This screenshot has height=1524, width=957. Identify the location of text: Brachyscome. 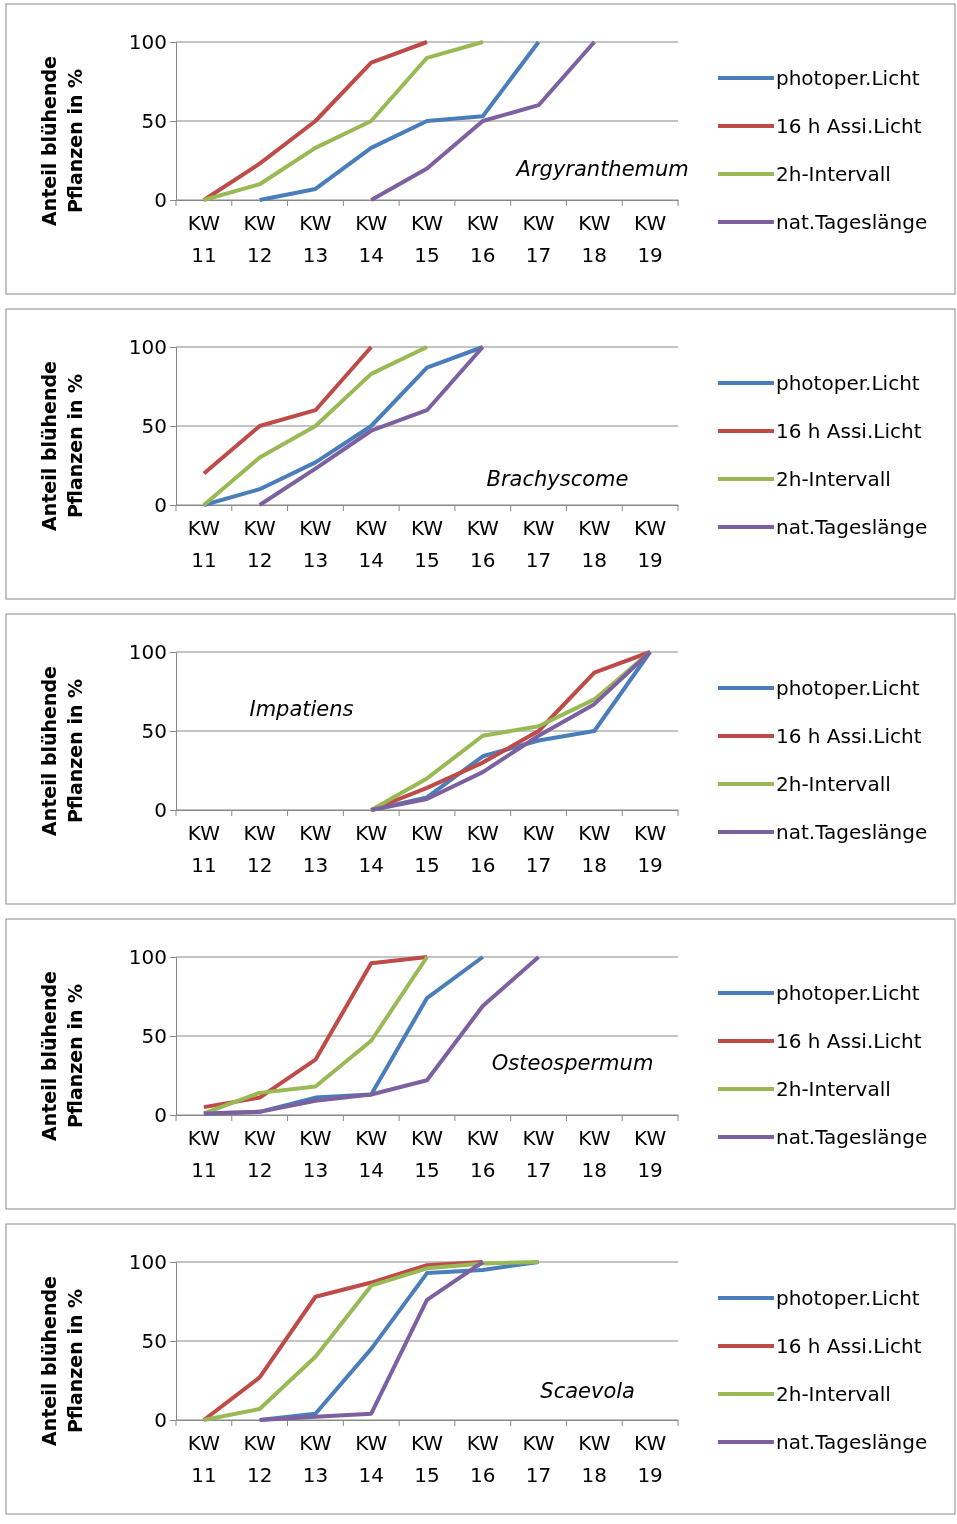
(557, 478).